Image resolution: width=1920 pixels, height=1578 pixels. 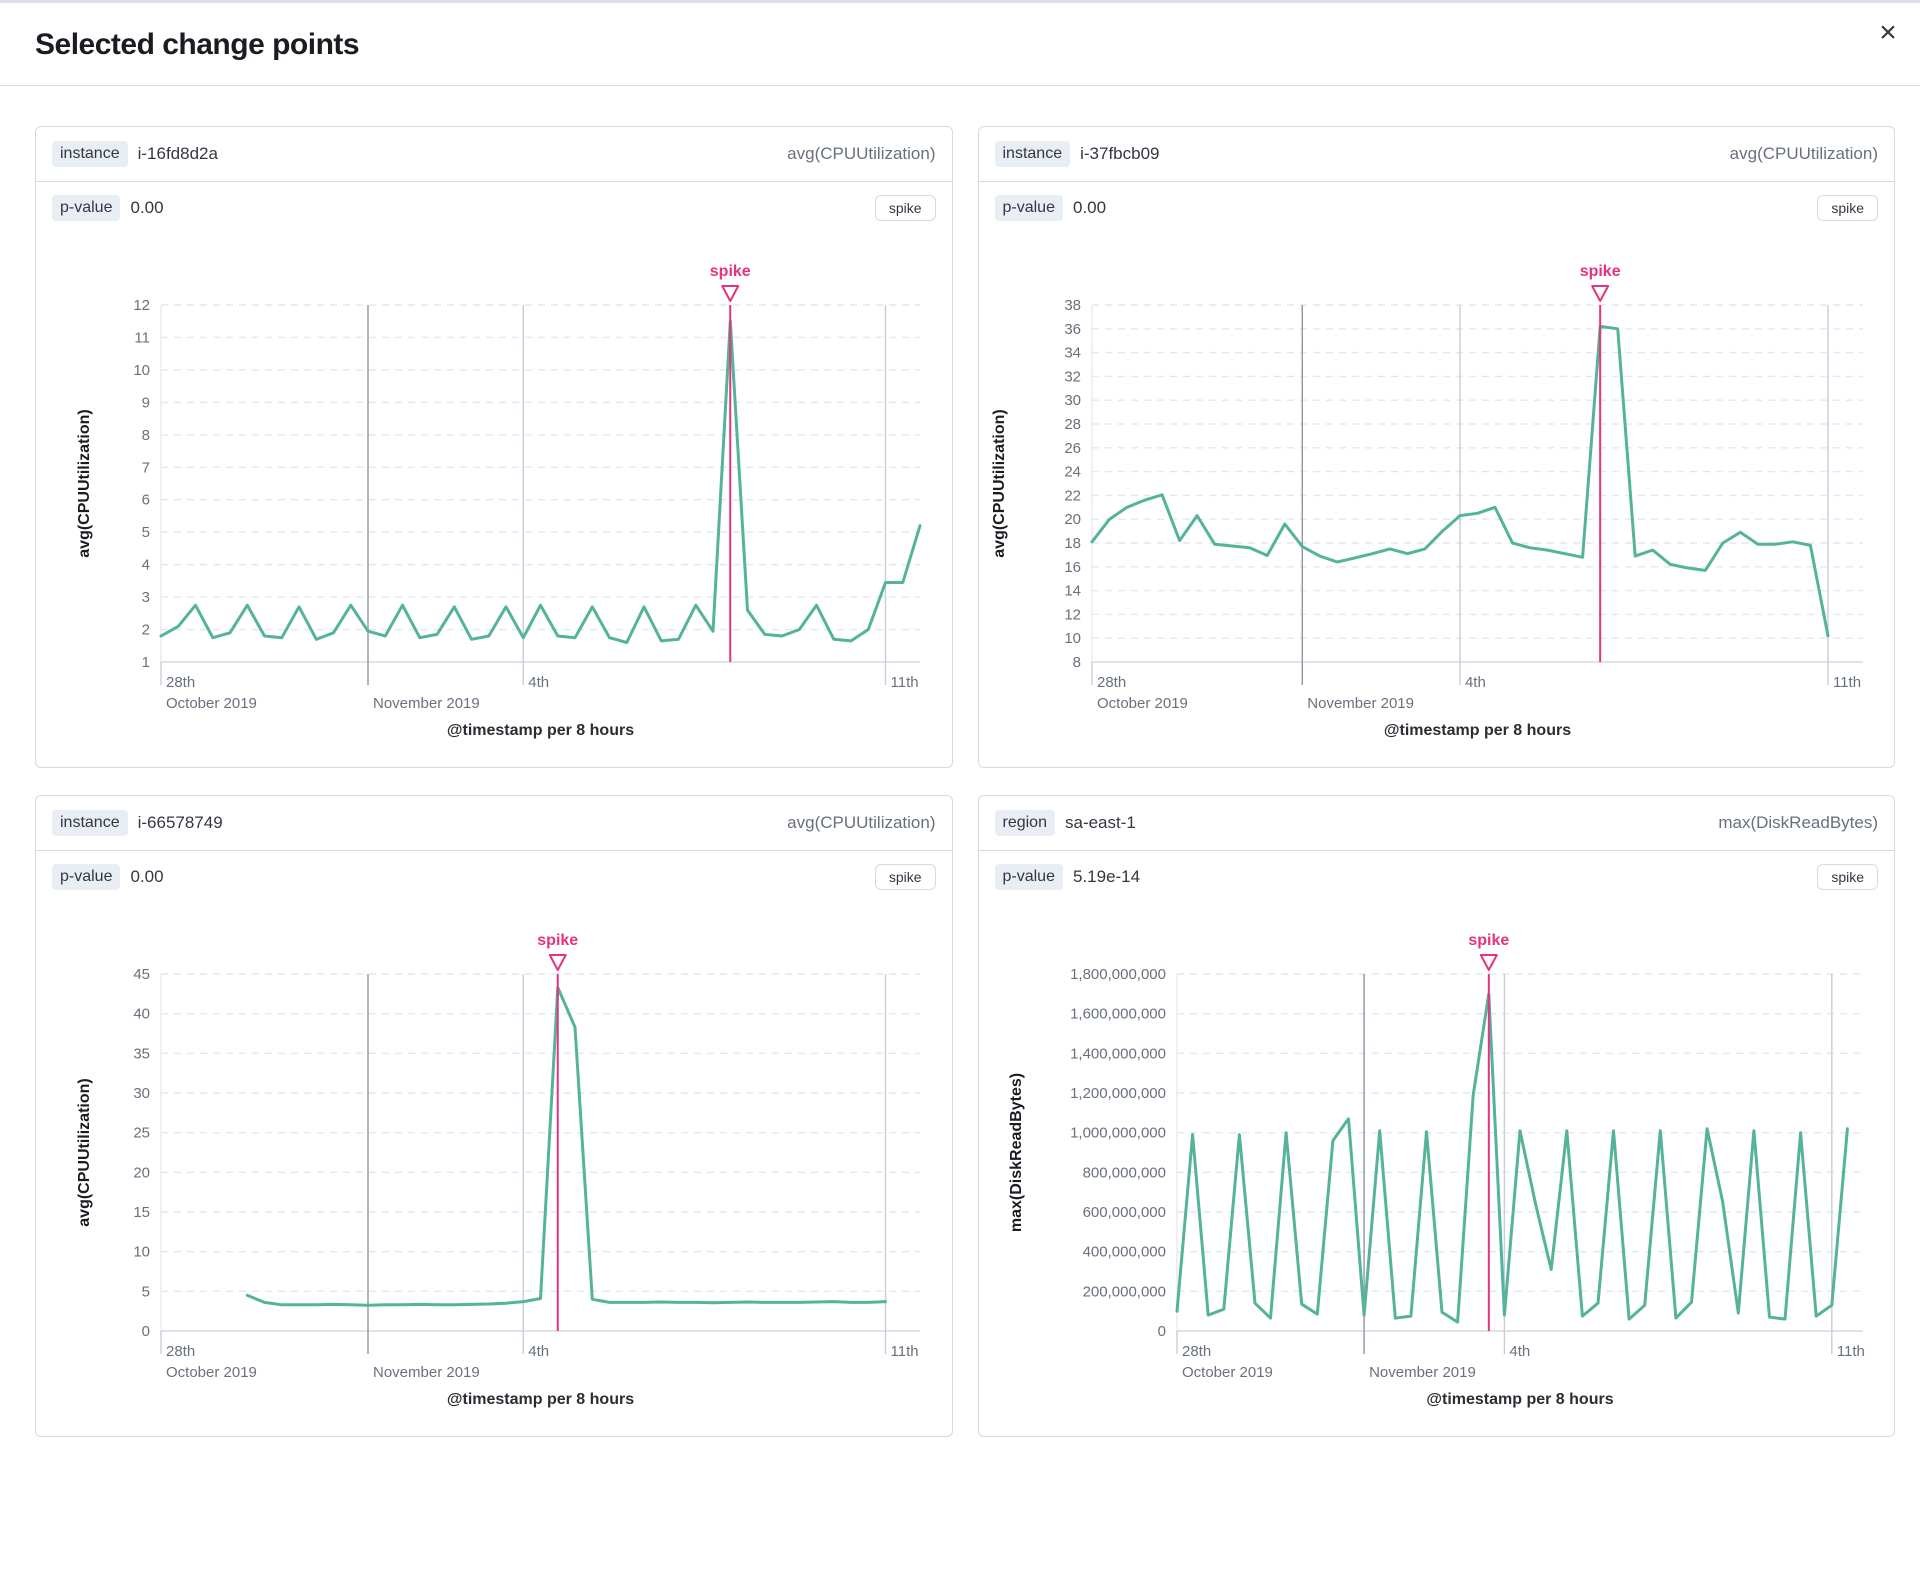 I want to click on card-header-row: instance i-16fd8d2a avg(CPUUtilization), so click(x=494, y=154).